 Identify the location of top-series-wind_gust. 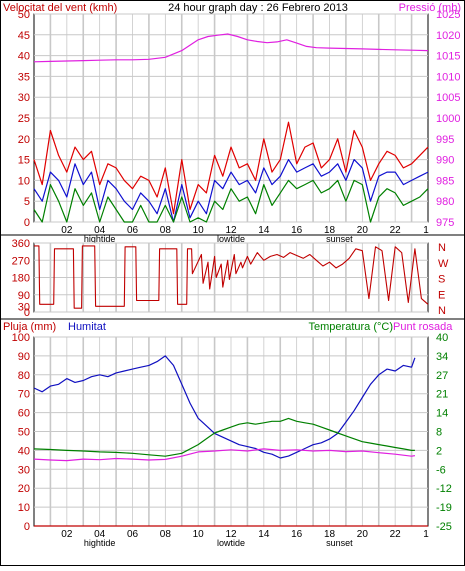
(231, 168).